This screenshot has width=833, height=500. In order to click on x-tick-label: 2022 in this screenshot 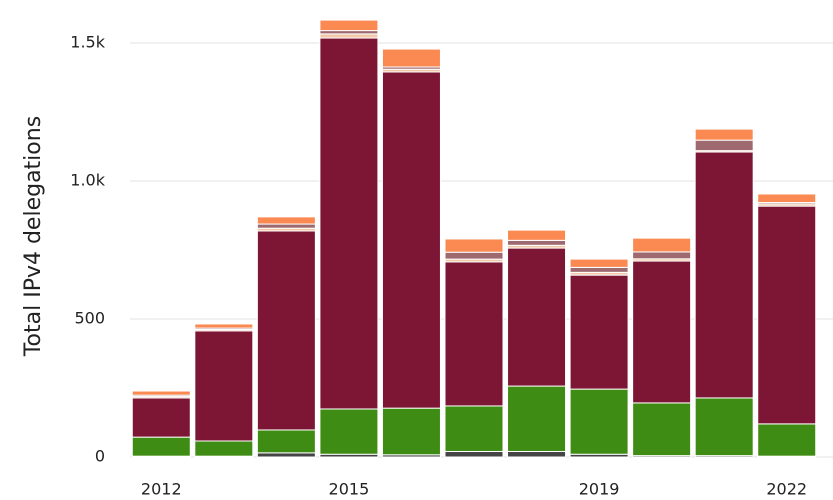, I will do `click(786, 489)`.